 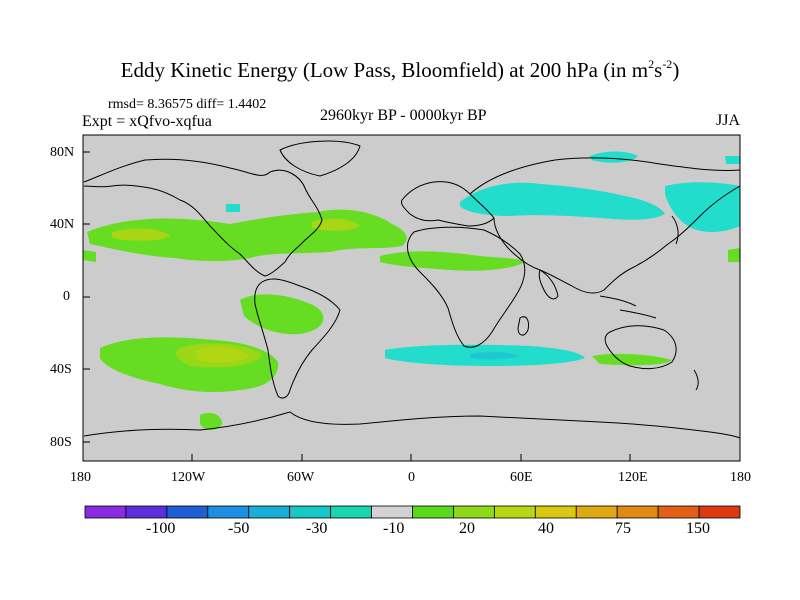 What do you see at coordinates (740, 477) in the screenshot?
I see `lon-label-180e: 180` at bounding box center [740, 477].